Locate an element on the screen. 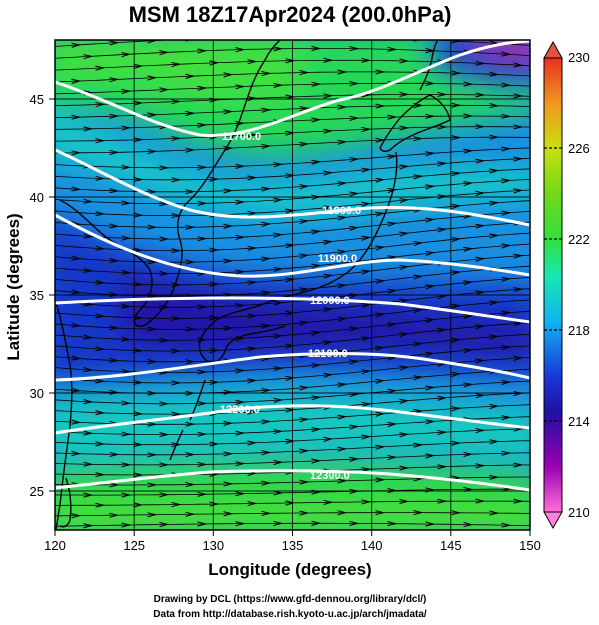 This screenshot has width=599, height=625. x-tick-label: 130 is located at coordinates (213, 545).